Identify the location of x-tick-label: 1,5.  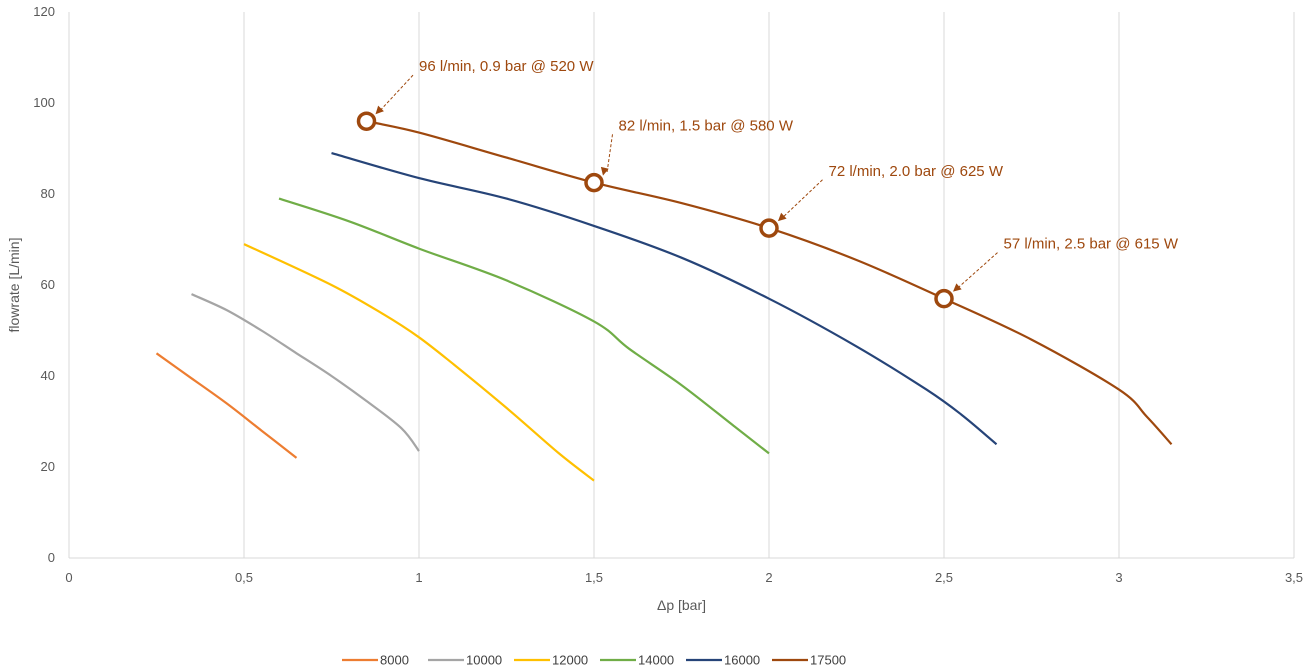
(594, 577).